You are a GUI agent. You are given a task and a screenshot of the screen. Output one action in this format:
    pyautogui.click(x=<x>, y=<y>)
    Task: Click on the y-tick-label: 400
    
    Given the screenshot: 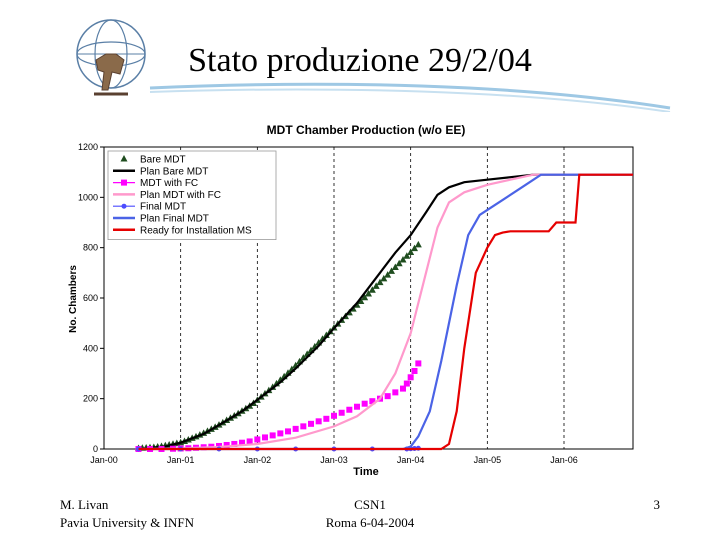 What is the action you would take?
    pyautogui.click(x=90, y=348)
    